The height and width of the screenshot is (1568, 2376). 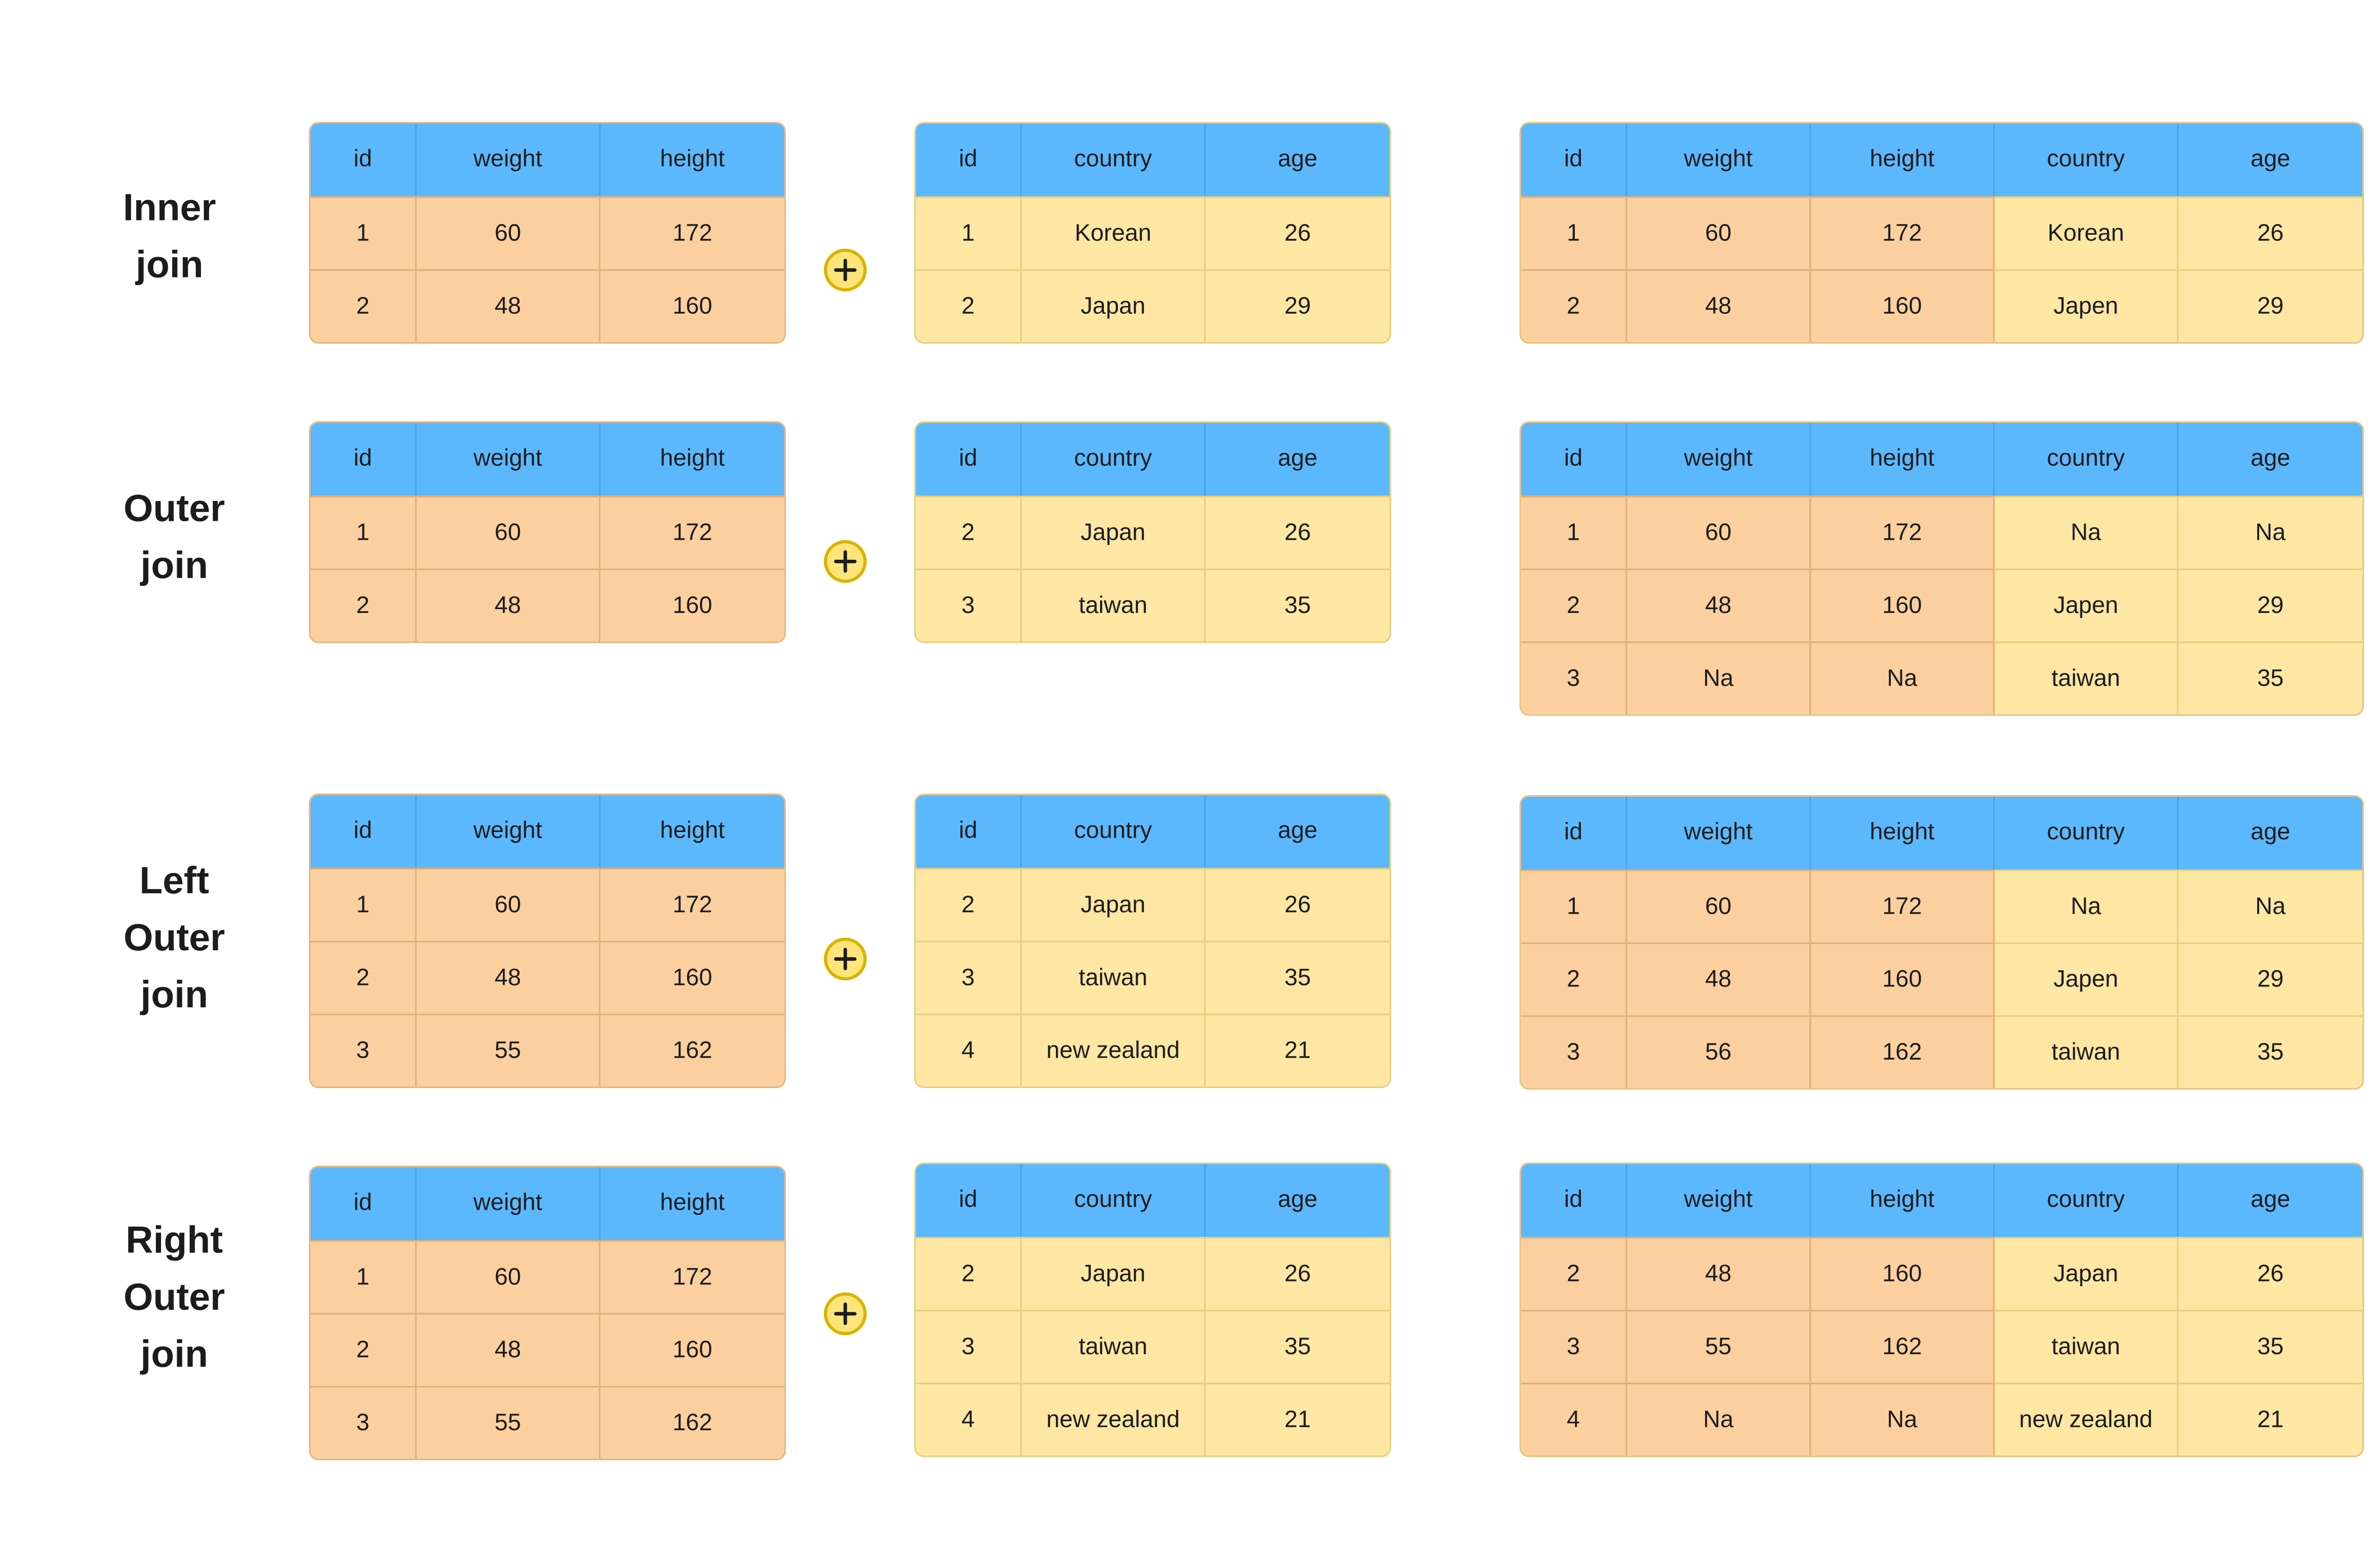 What do you see at coordinates (547, 1422) in the screenshot?
I see `table-row: 3 55 162` at bounding box center [547, 1422].